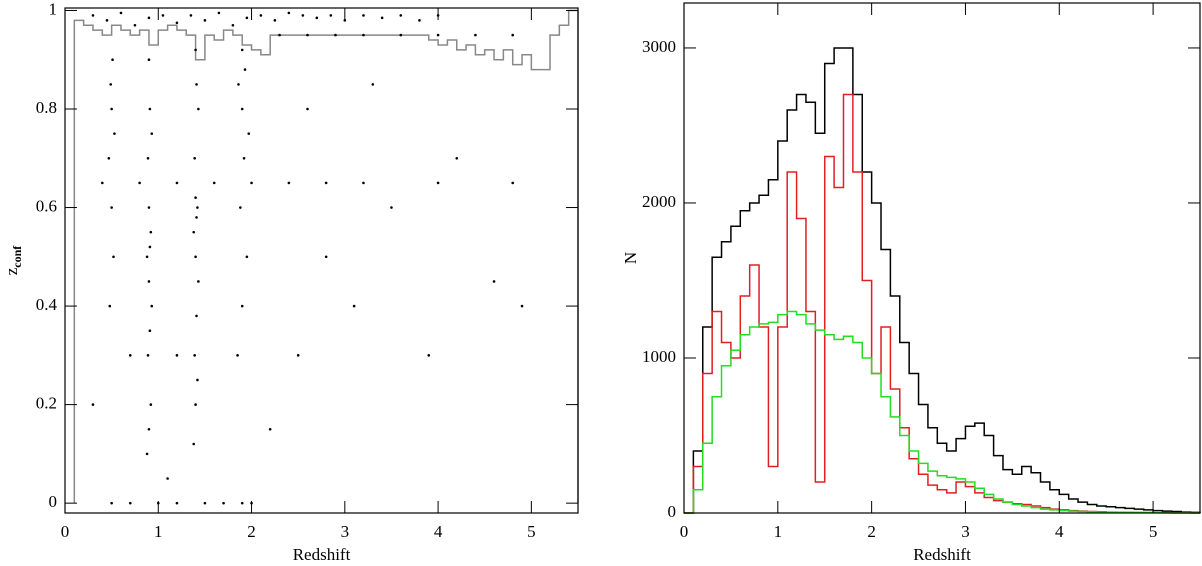 Image resolution: width=1202 pixels, height=566 pixels. I want to click on y-axis-label-main: z, so click(11, 271).